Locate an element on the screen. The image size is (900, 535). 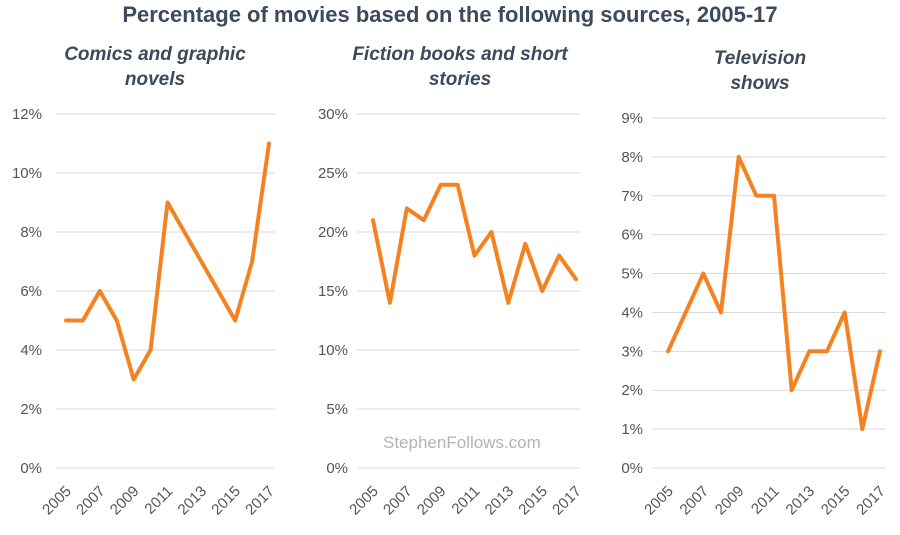
y-tick-label: 25% is located at coordinates (333, 173).